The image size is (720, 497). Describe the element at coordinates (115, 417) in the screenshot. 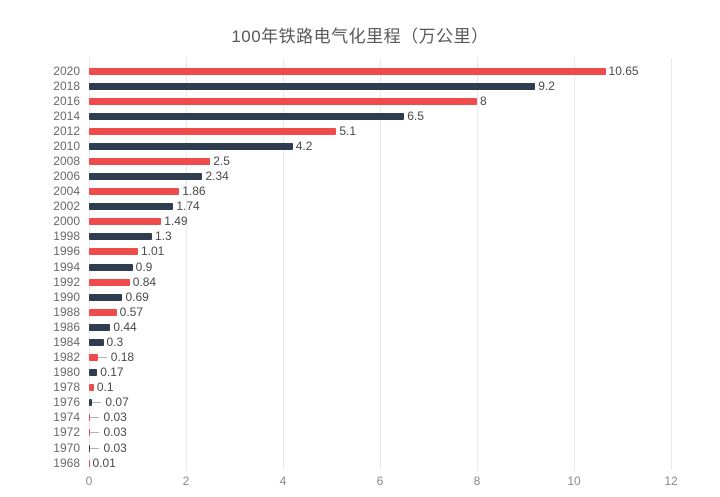

I see `value-label-1974: 0.03` at that location.